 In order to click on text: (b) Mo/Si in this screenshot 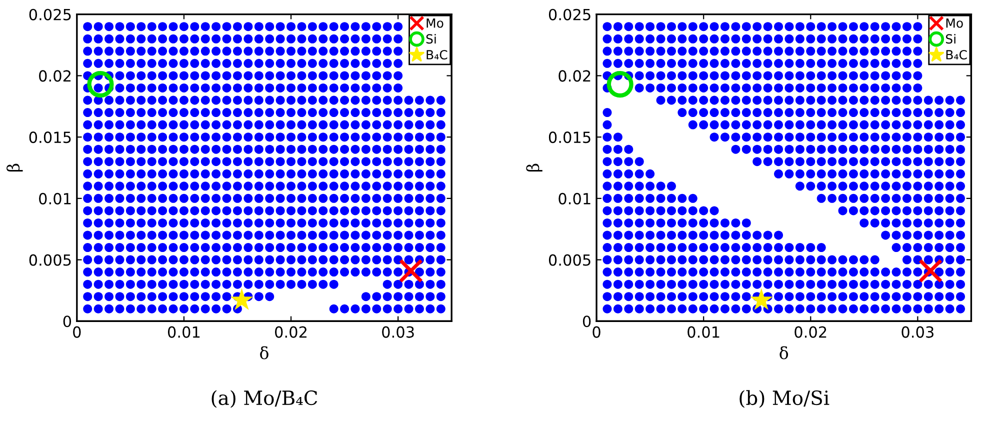, I will do `click(785, 399)`.